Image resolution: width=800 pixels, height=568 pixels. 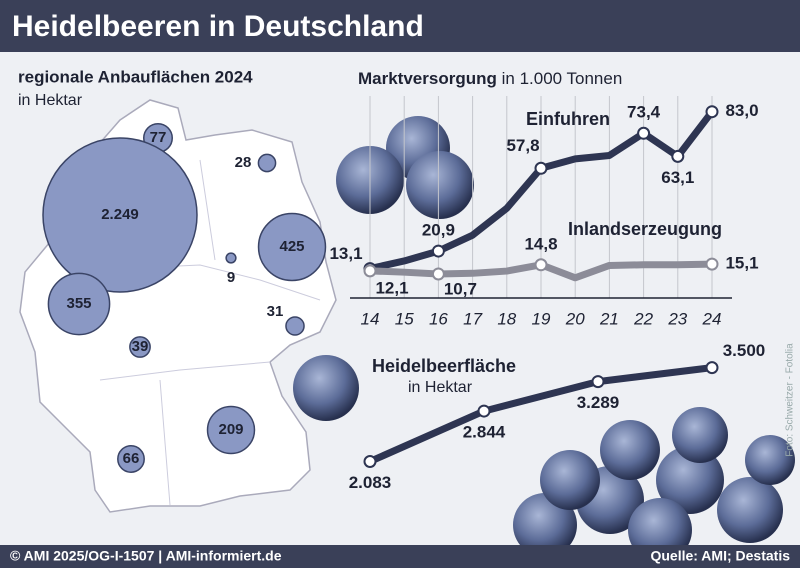 I want to click on series-line, so click(x=541, y=415).